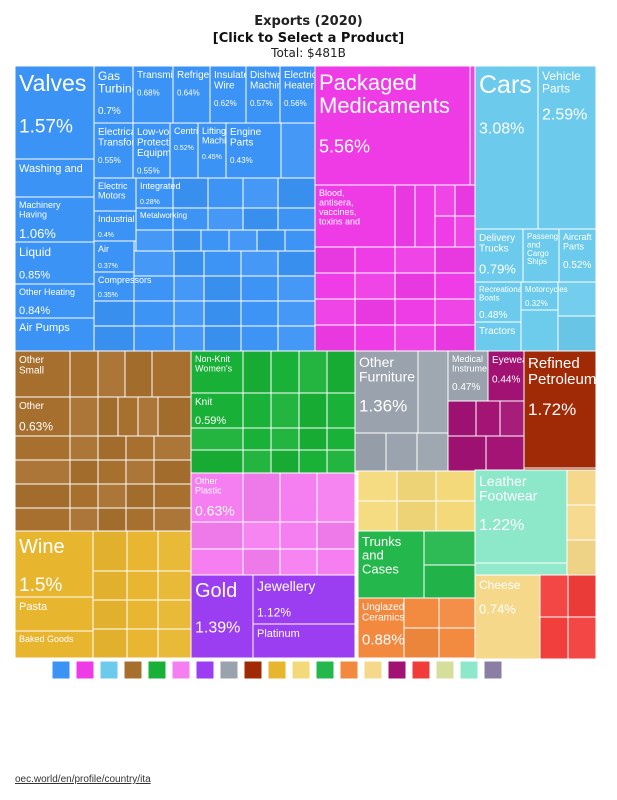 This screenshot has height=800, width=617. I want to click on tile-gas-turbines-rect, so click(113, 94).